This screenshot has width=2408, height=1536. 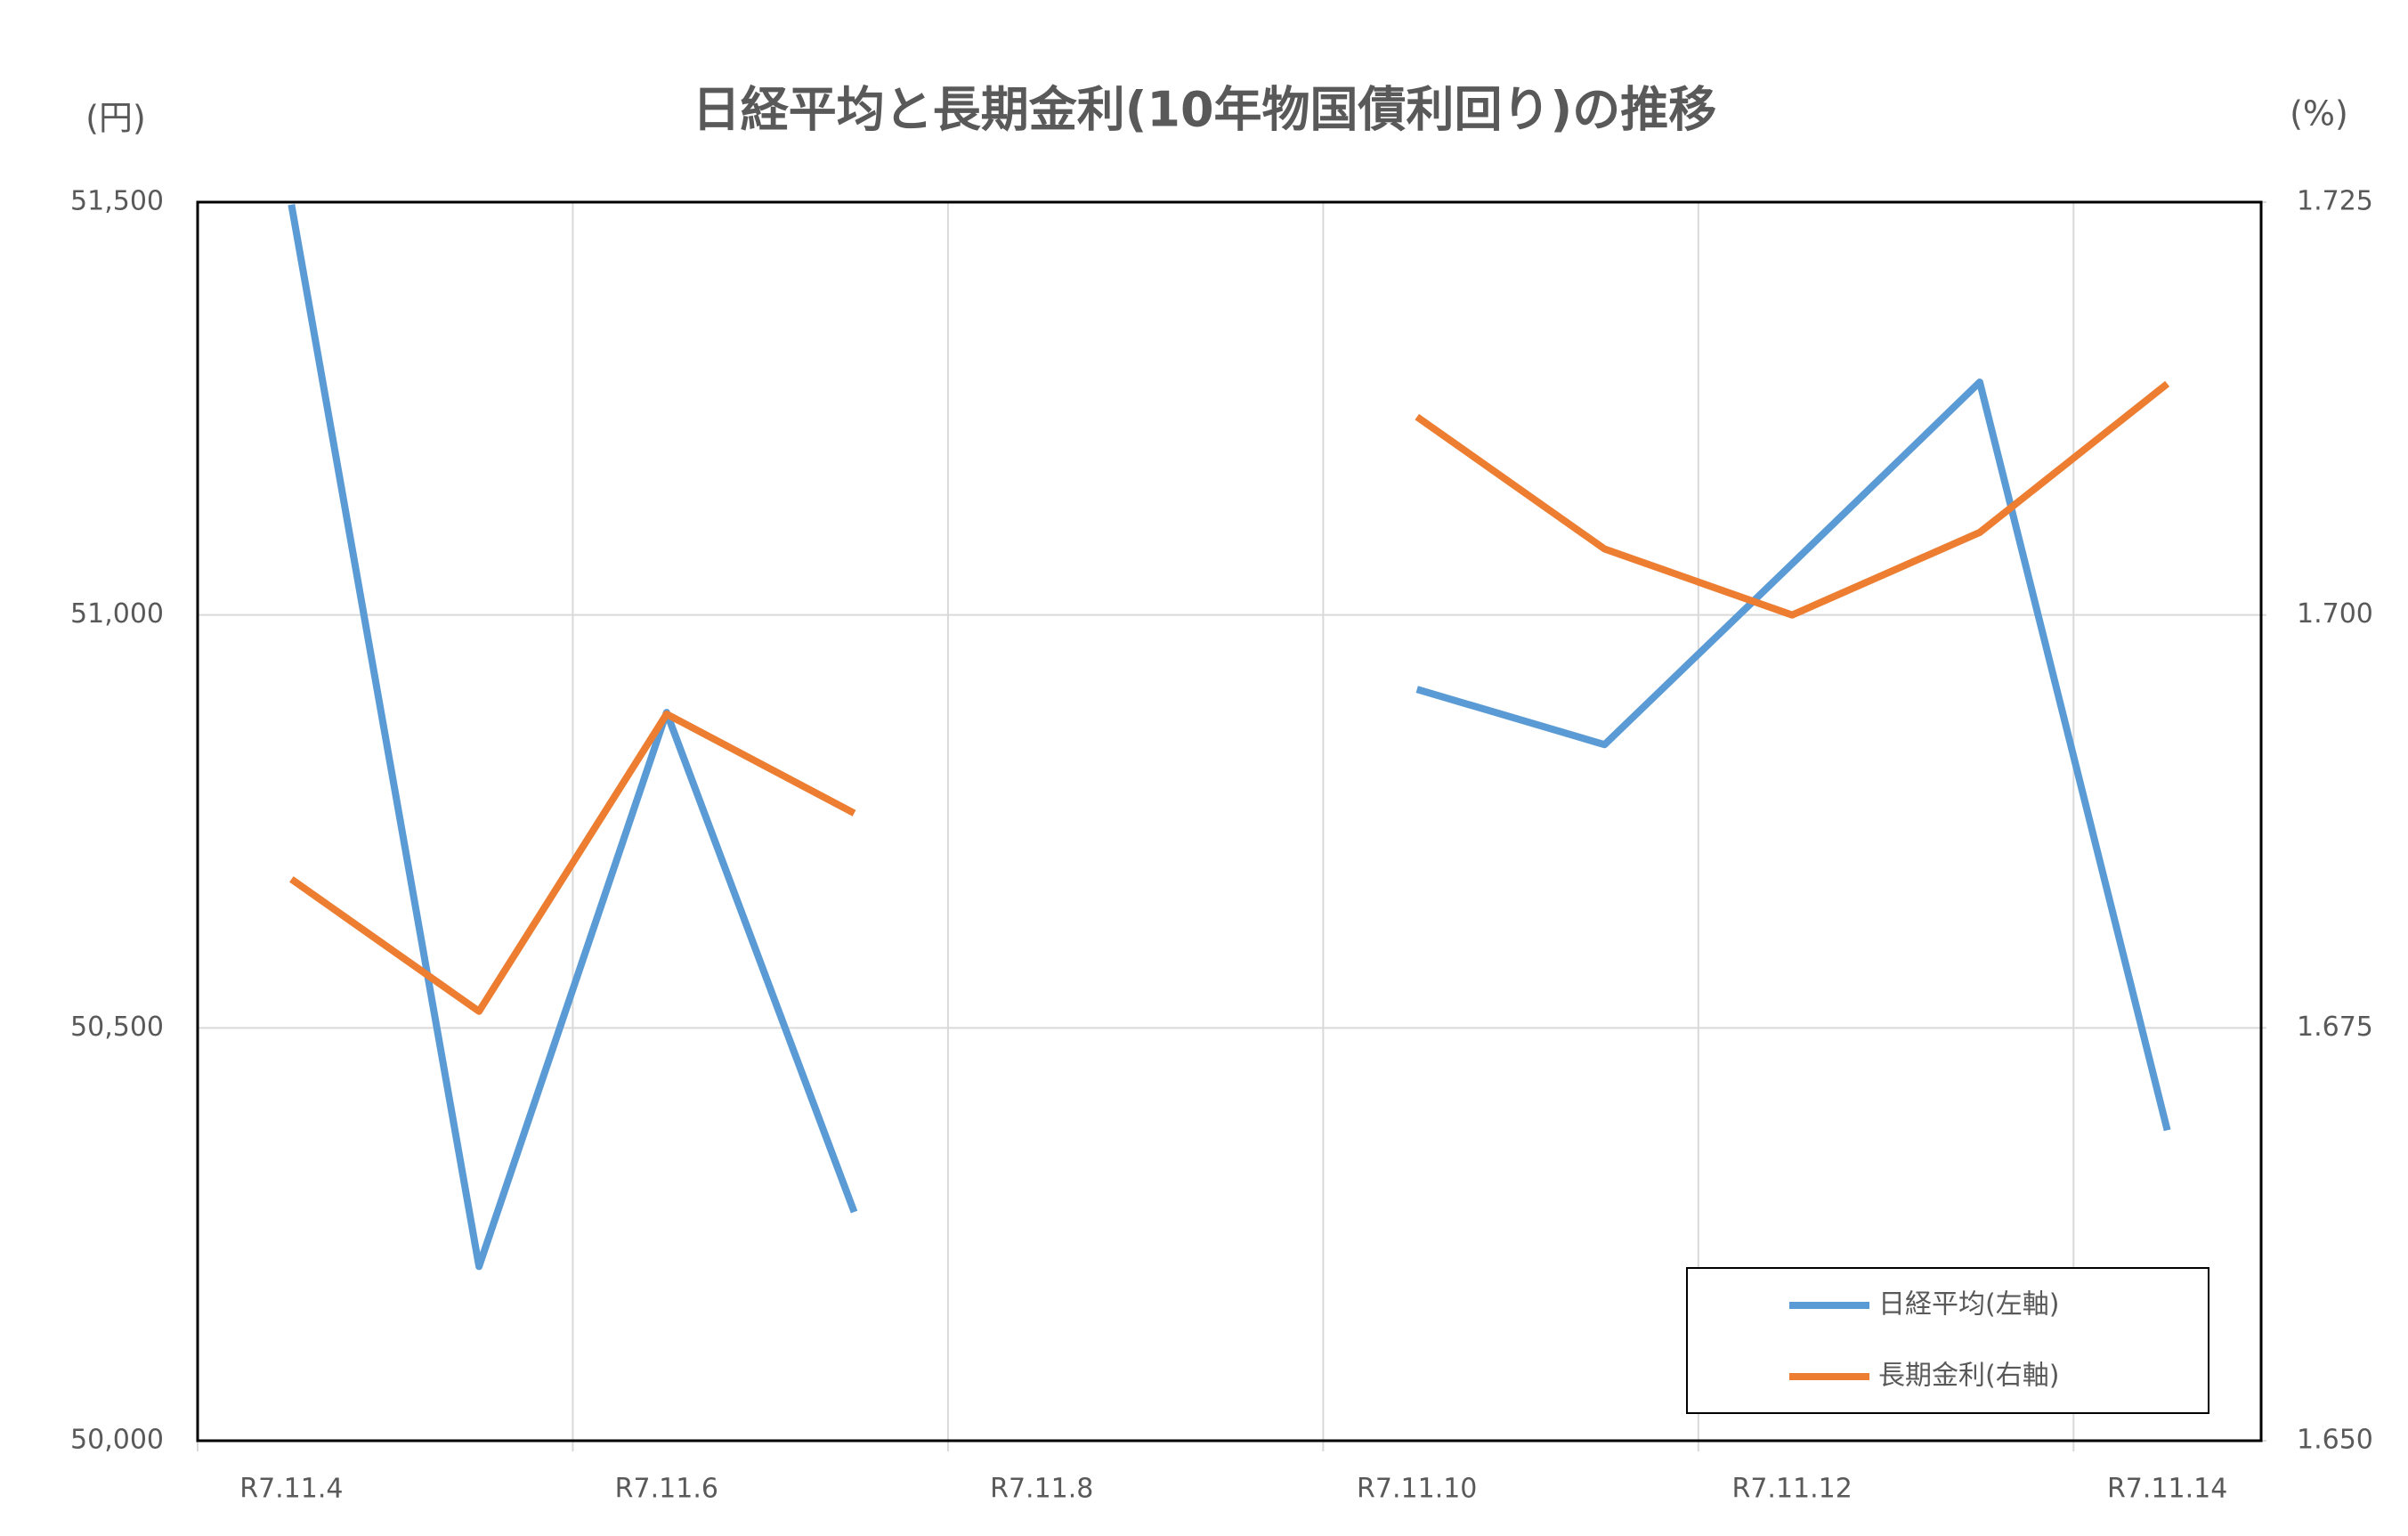 What do you see at coordinates (1947, 1340) in the screenshot?
I see `legend-box` at bounding box center [1947, 1340].